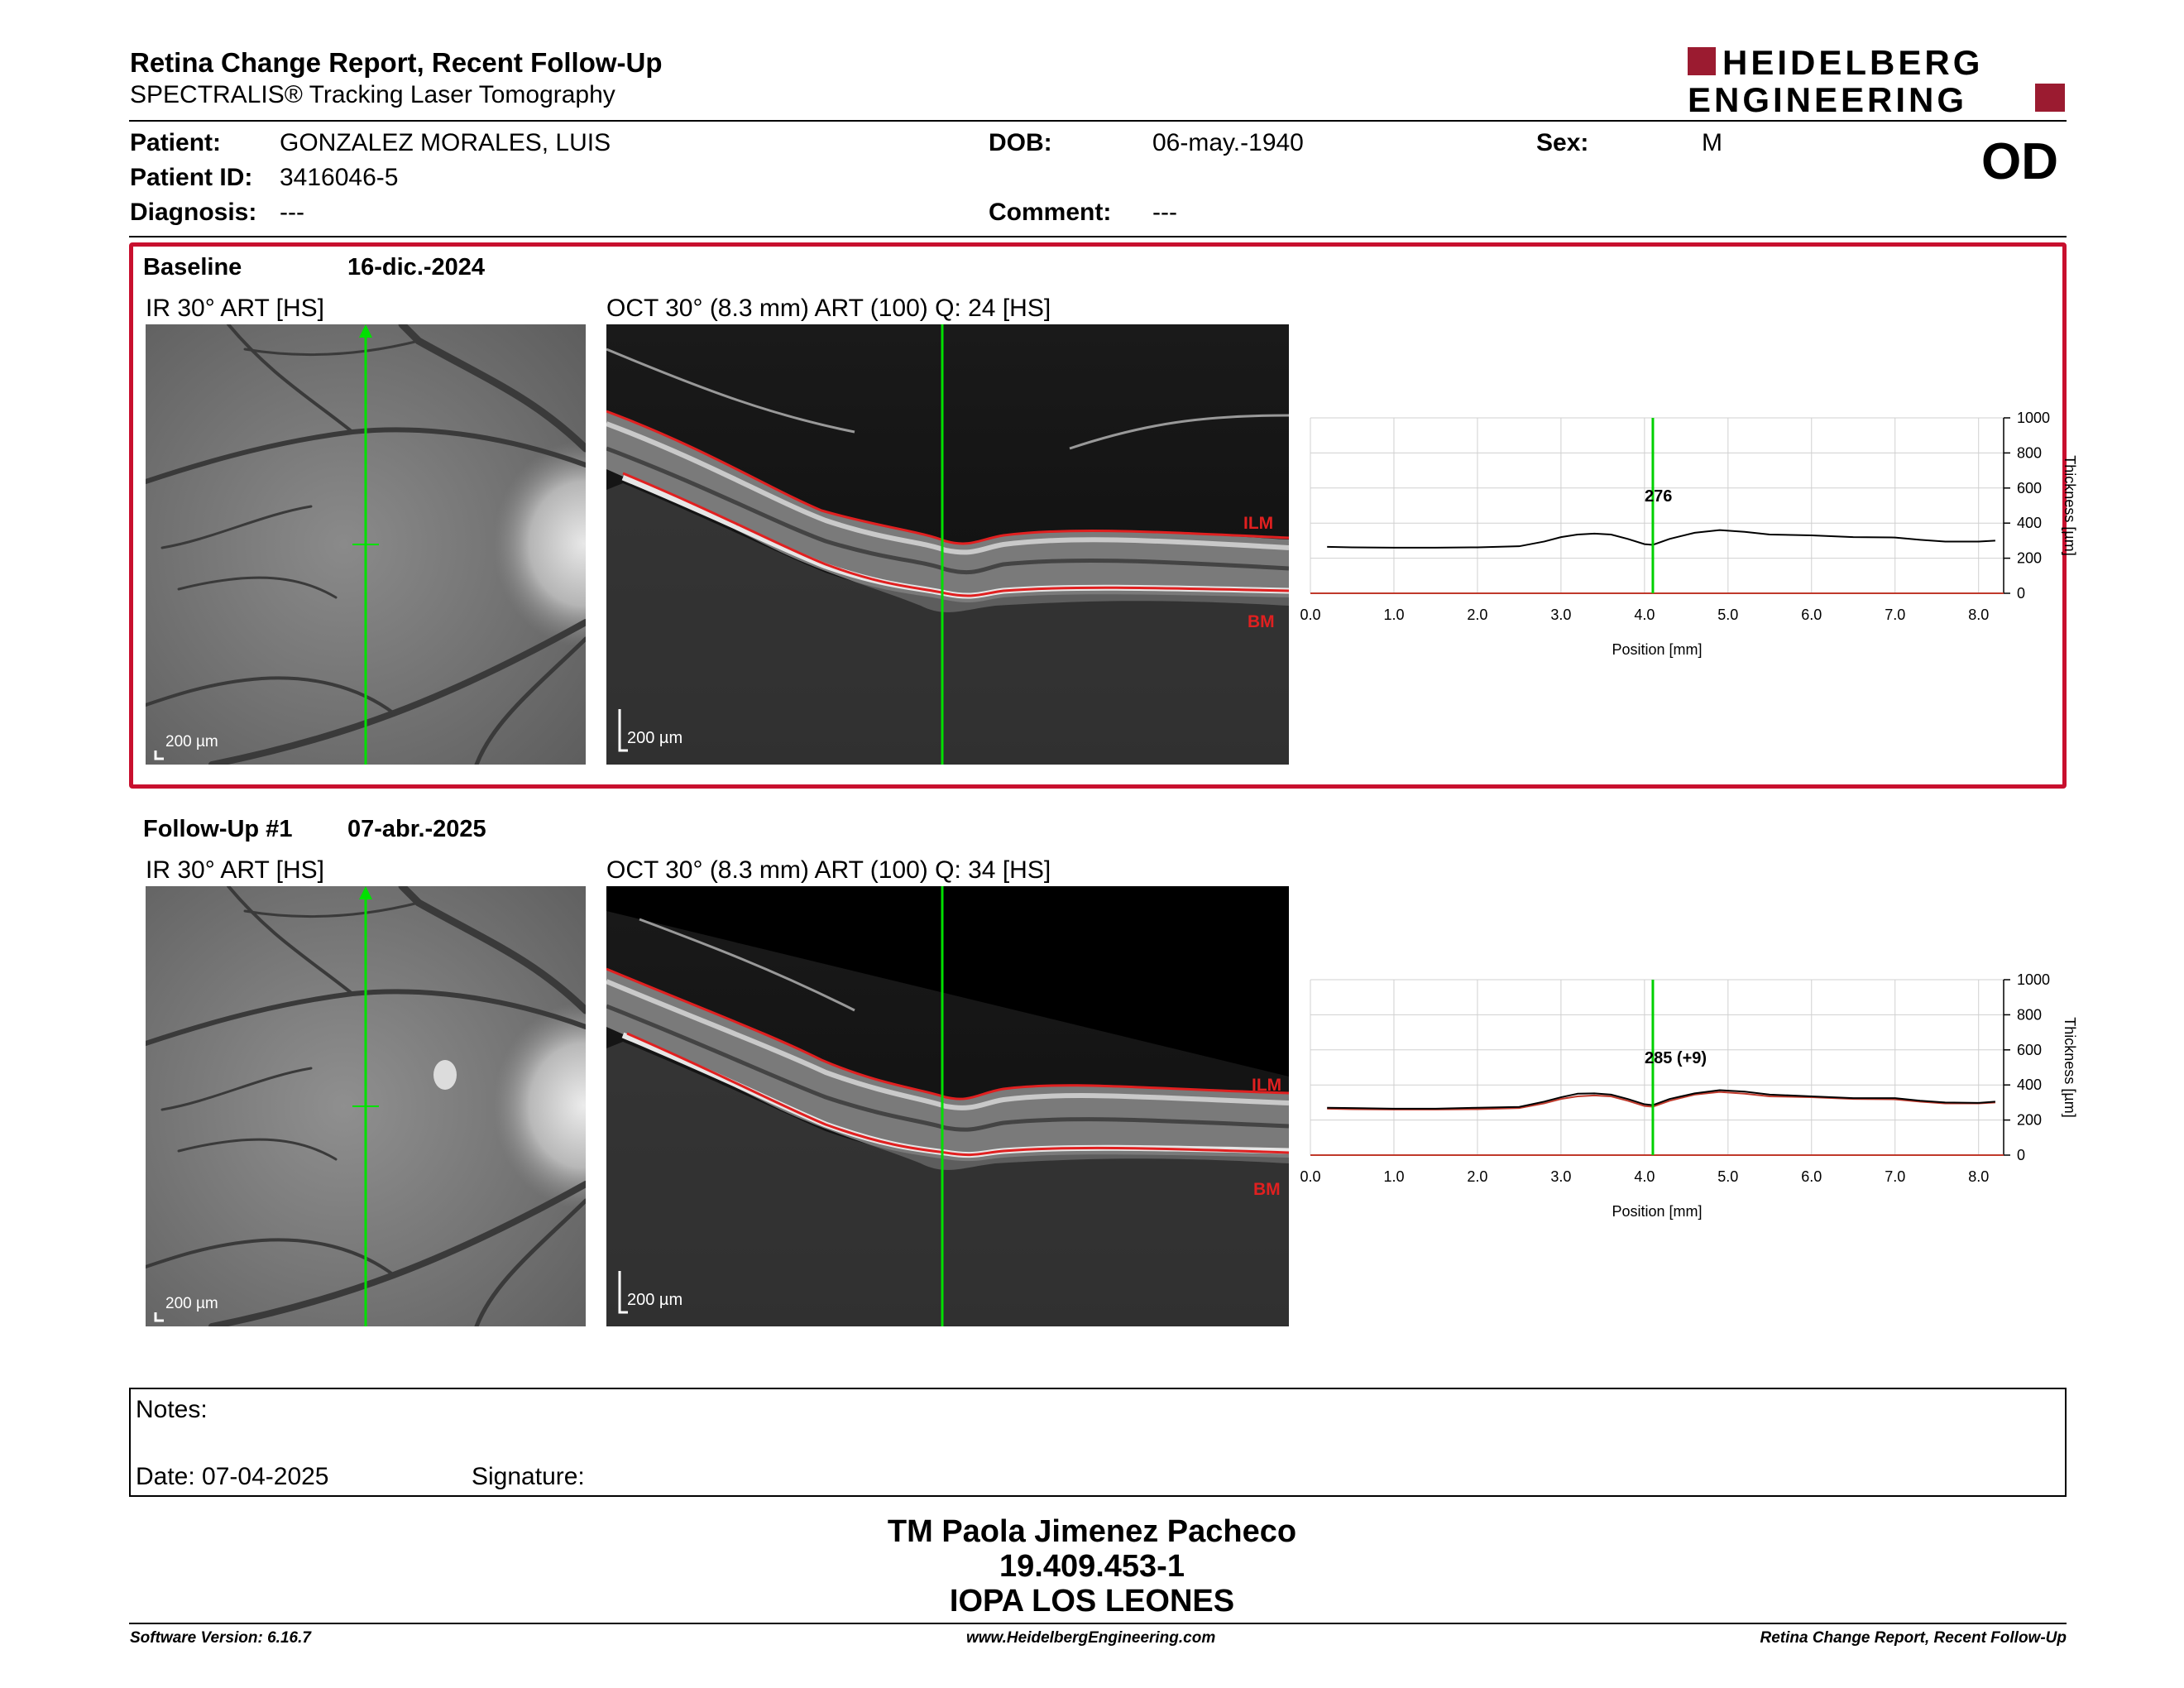  I want to click on comment-value: ---, so click(1164, 212).